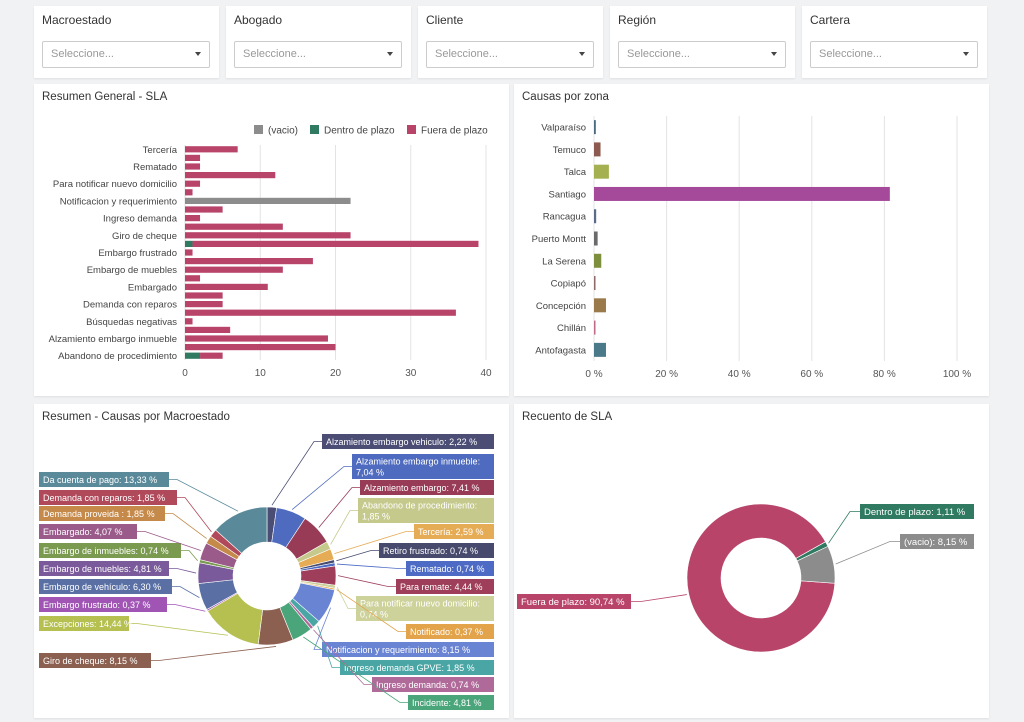 This screenshot has height=722, width=1024. I want to click on slice-label: Incidente: 4,81 %, so click(447, 703).